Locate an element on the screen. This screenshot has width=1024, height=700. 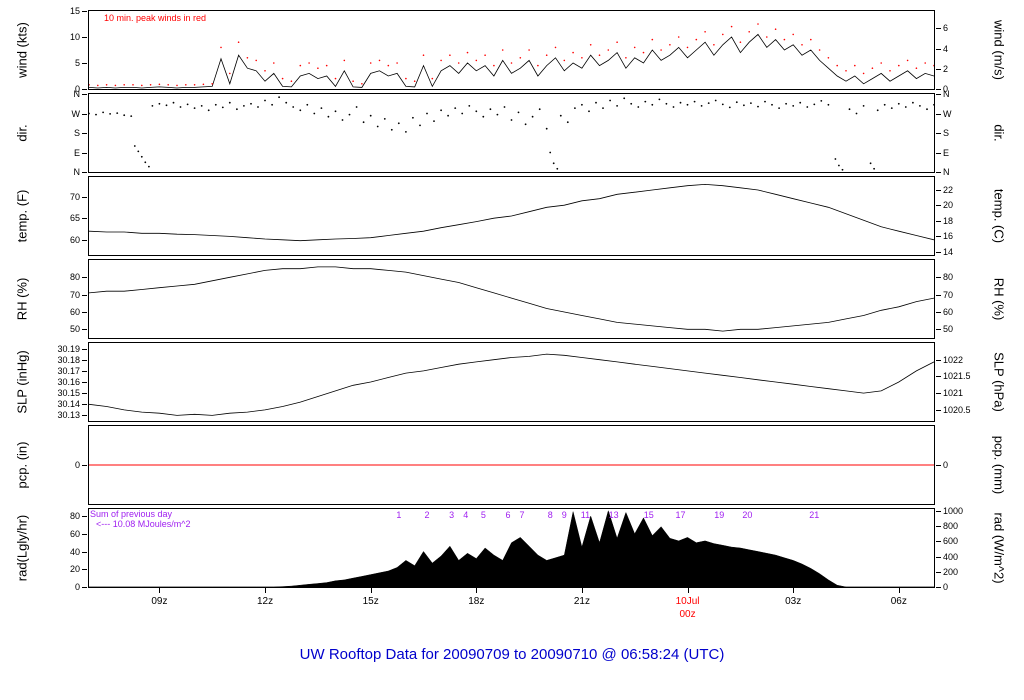
x-tick-label-18z: 18z is located at coordinates (476, 601).